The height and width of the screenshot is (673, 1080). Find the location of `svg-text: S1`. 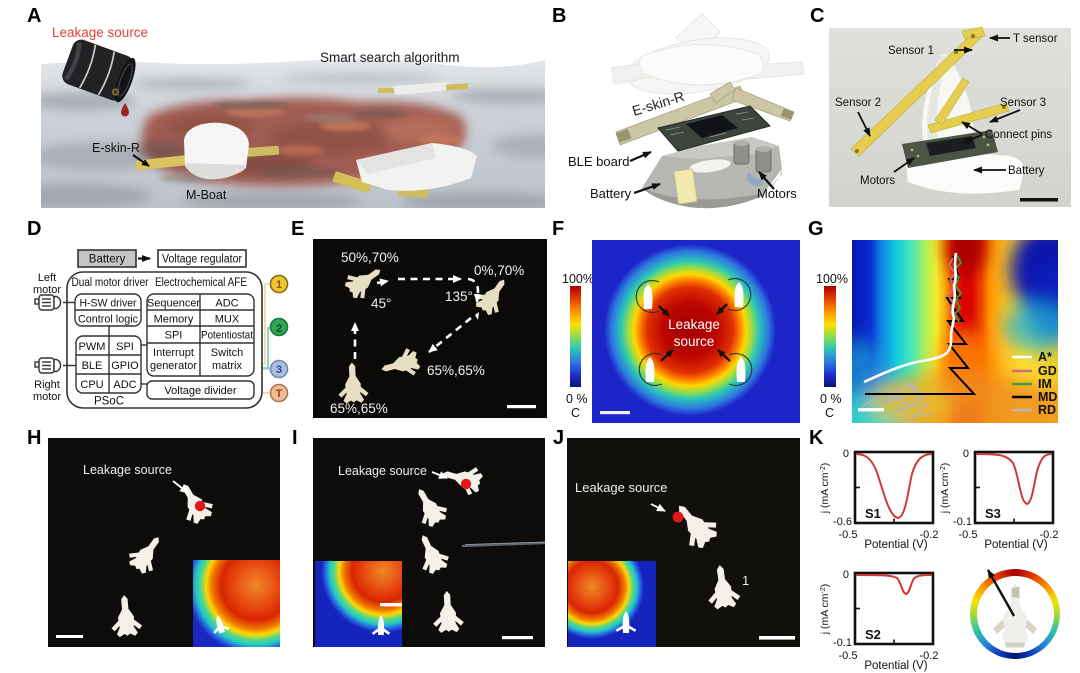

svg-text: S1 is located at coordinates (873, 513).